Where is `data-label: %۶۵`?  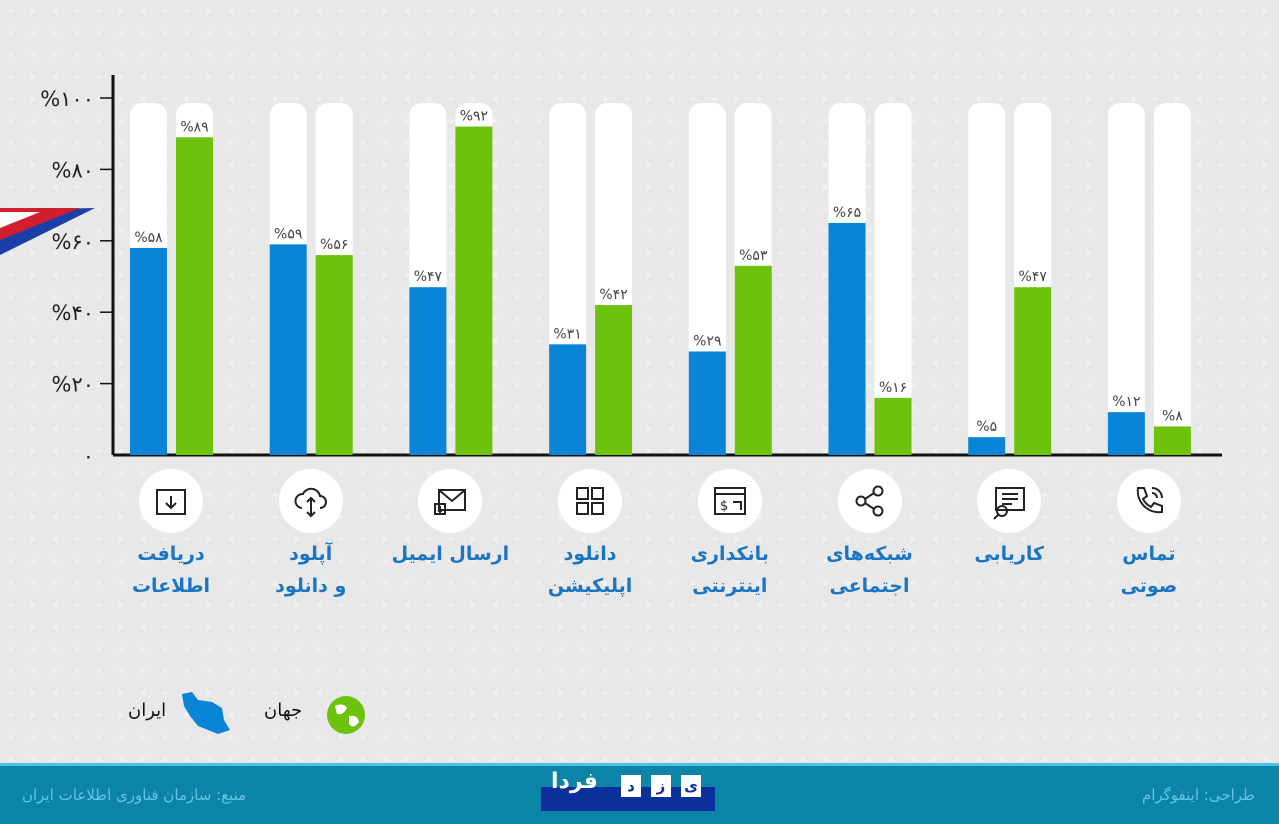 data-label: %۶۵ is located at coordinates (847, 213).